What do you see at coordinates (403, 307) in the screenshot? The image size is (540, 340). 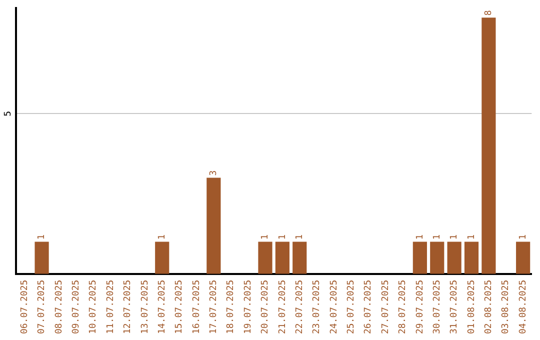 I see `x-tick-label: 28.07.2025` at bounding box center [403, 307].